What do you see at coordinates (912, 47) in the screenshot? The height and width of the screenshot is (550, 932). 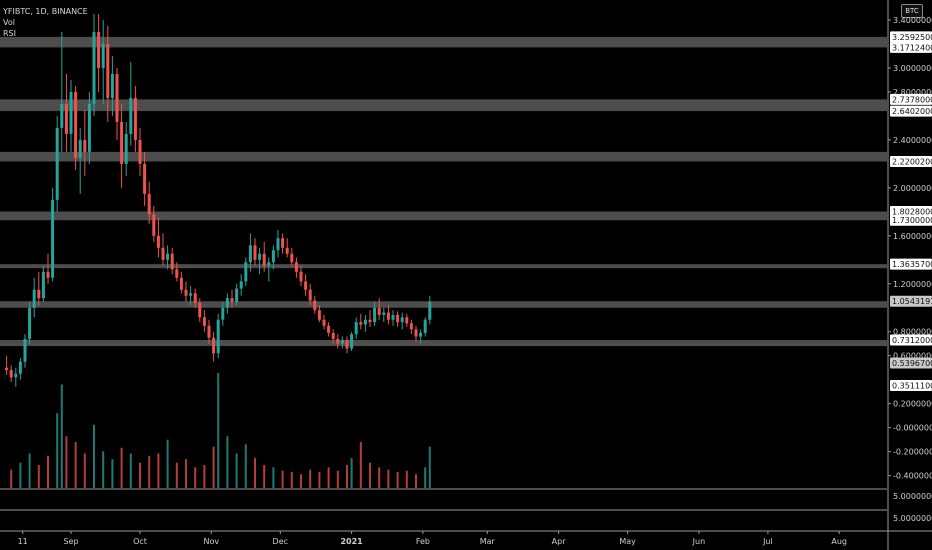 I see `price-level-label: 3.17124000` at bounding box center [912, 47].